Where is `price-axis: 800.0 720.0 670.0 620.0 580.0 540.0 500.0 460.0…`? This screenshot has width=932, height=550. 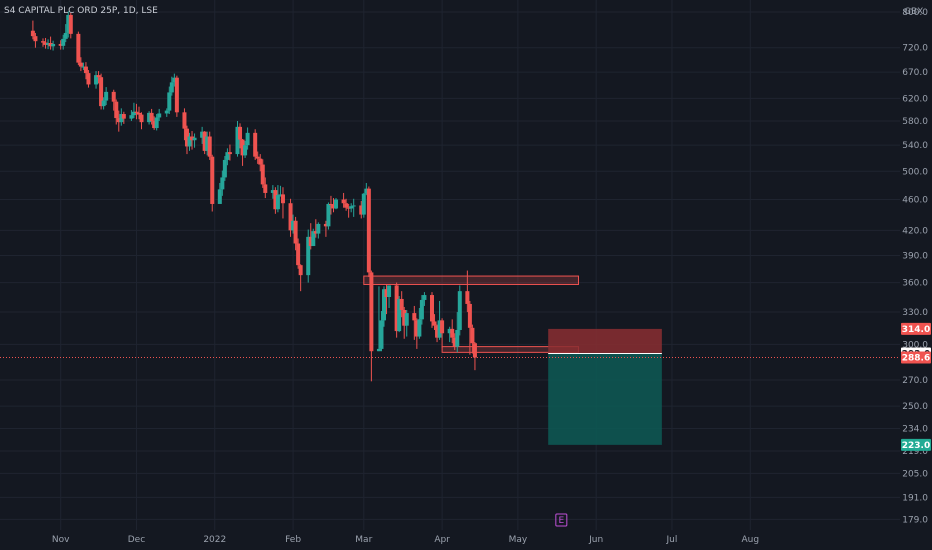 price-axis: 800.0 720.0 670.0 620.0 580.0 540.0 500.0 460.0… is located at coordinates (915, 266).